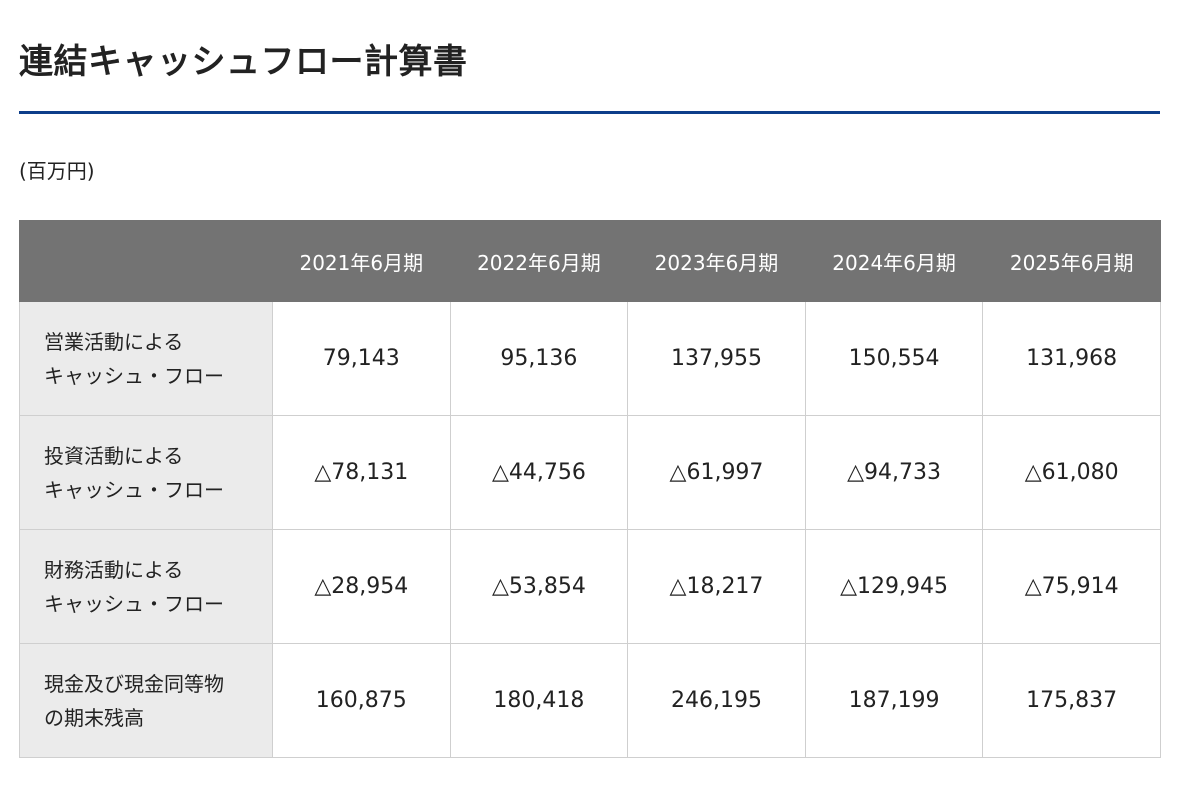 This screenshot has width=1200, height=804. Describe the element at coordinates (539, 358) in the screenshot. I see `table-cell: 95,136` at that location.